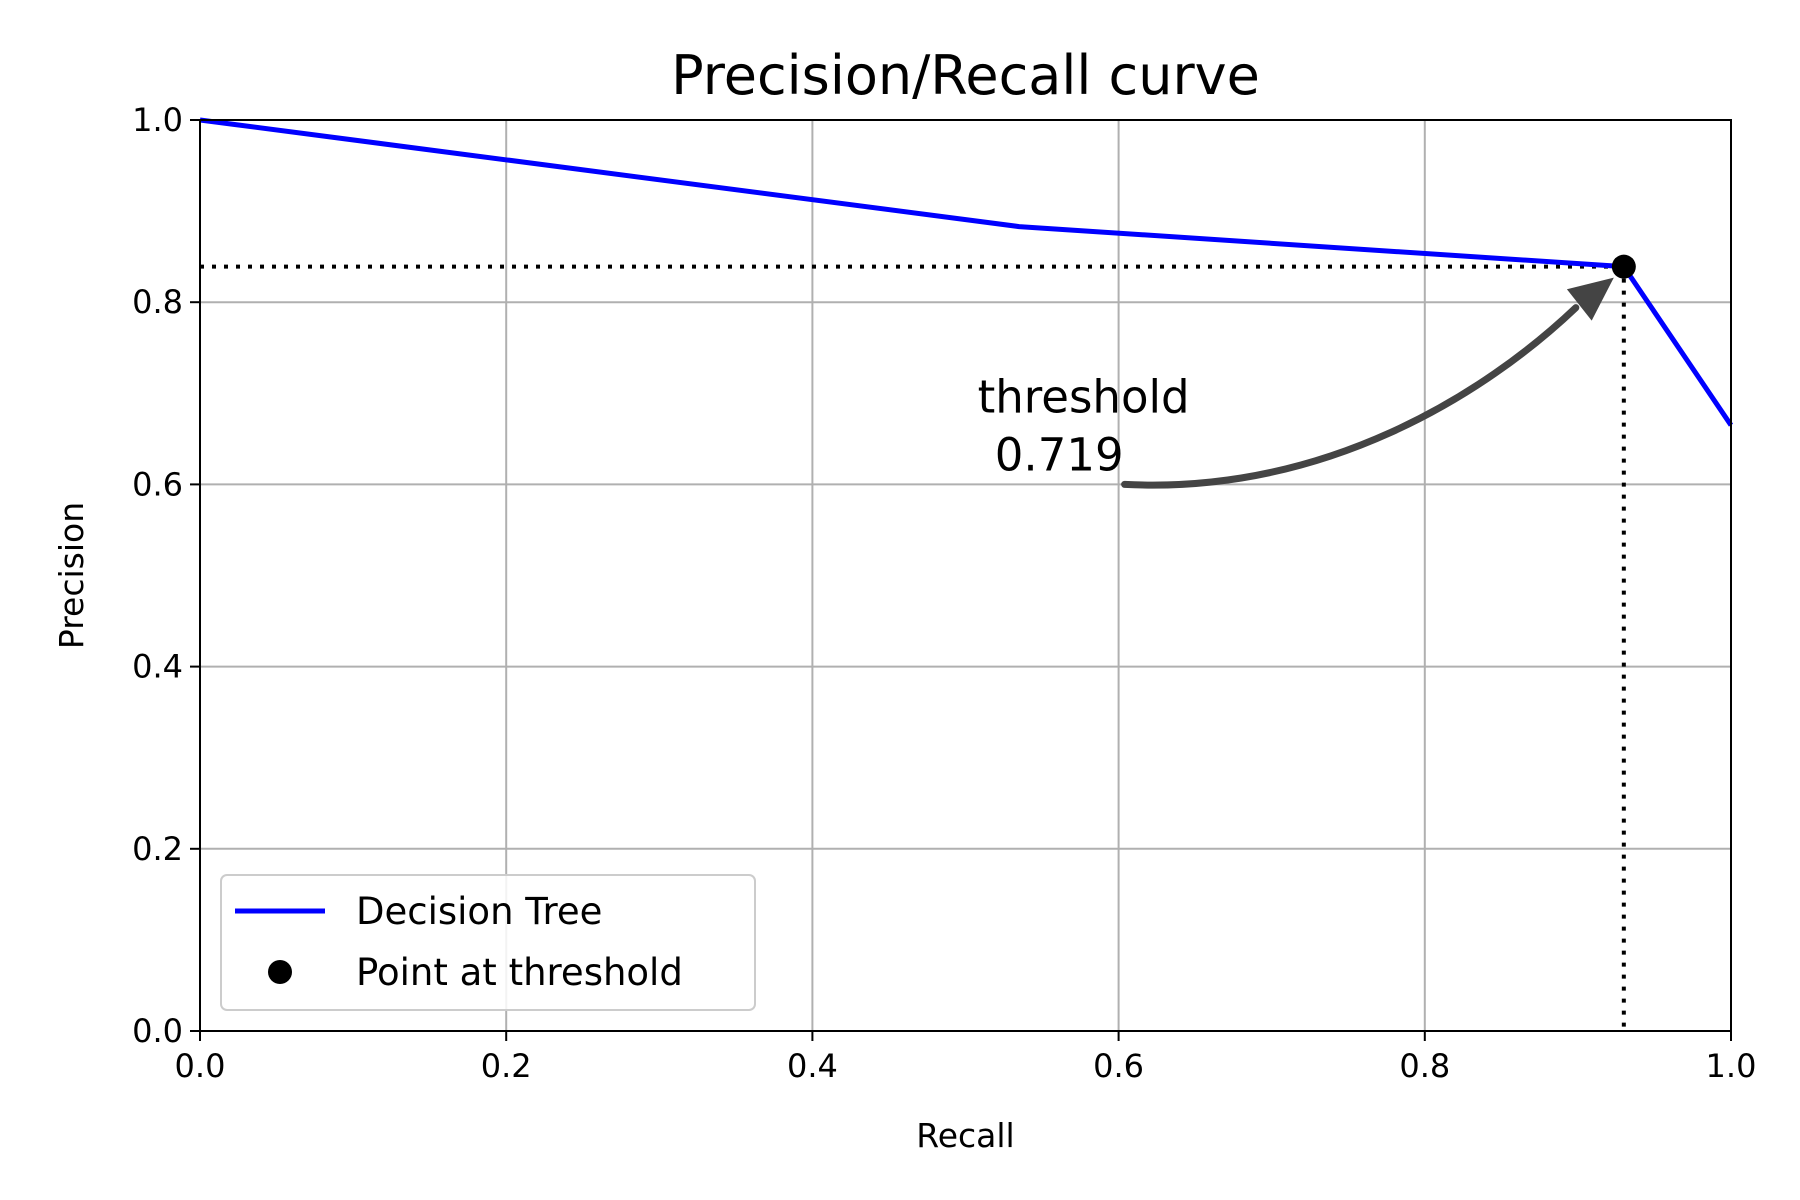 The width and height of the screenshot is (1800, 1200). What do you see at coordinates (157, 1031) in the screenshot?
I see `y-tick-label: 0.0` at bounding box center [157, 1031].